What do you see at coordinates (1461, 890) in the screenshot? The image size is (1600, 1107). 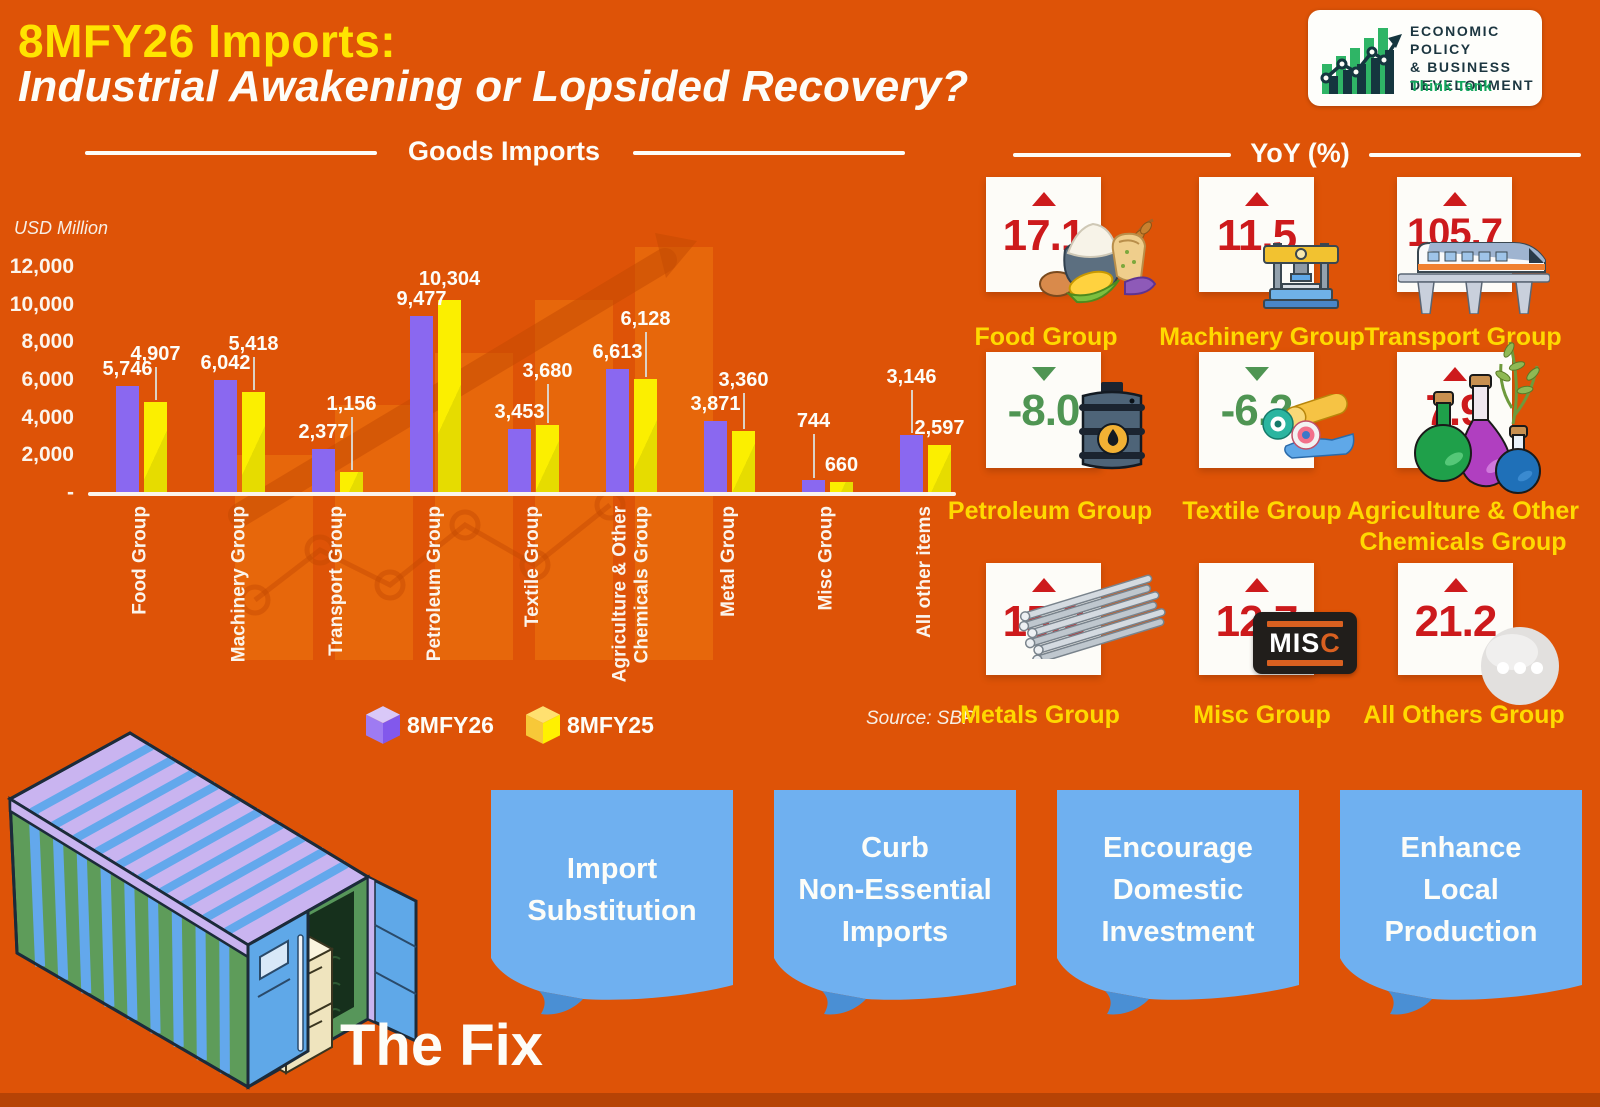 I see `fix-note-text: Enhance Local Production` at bounding box center [1461, 890].